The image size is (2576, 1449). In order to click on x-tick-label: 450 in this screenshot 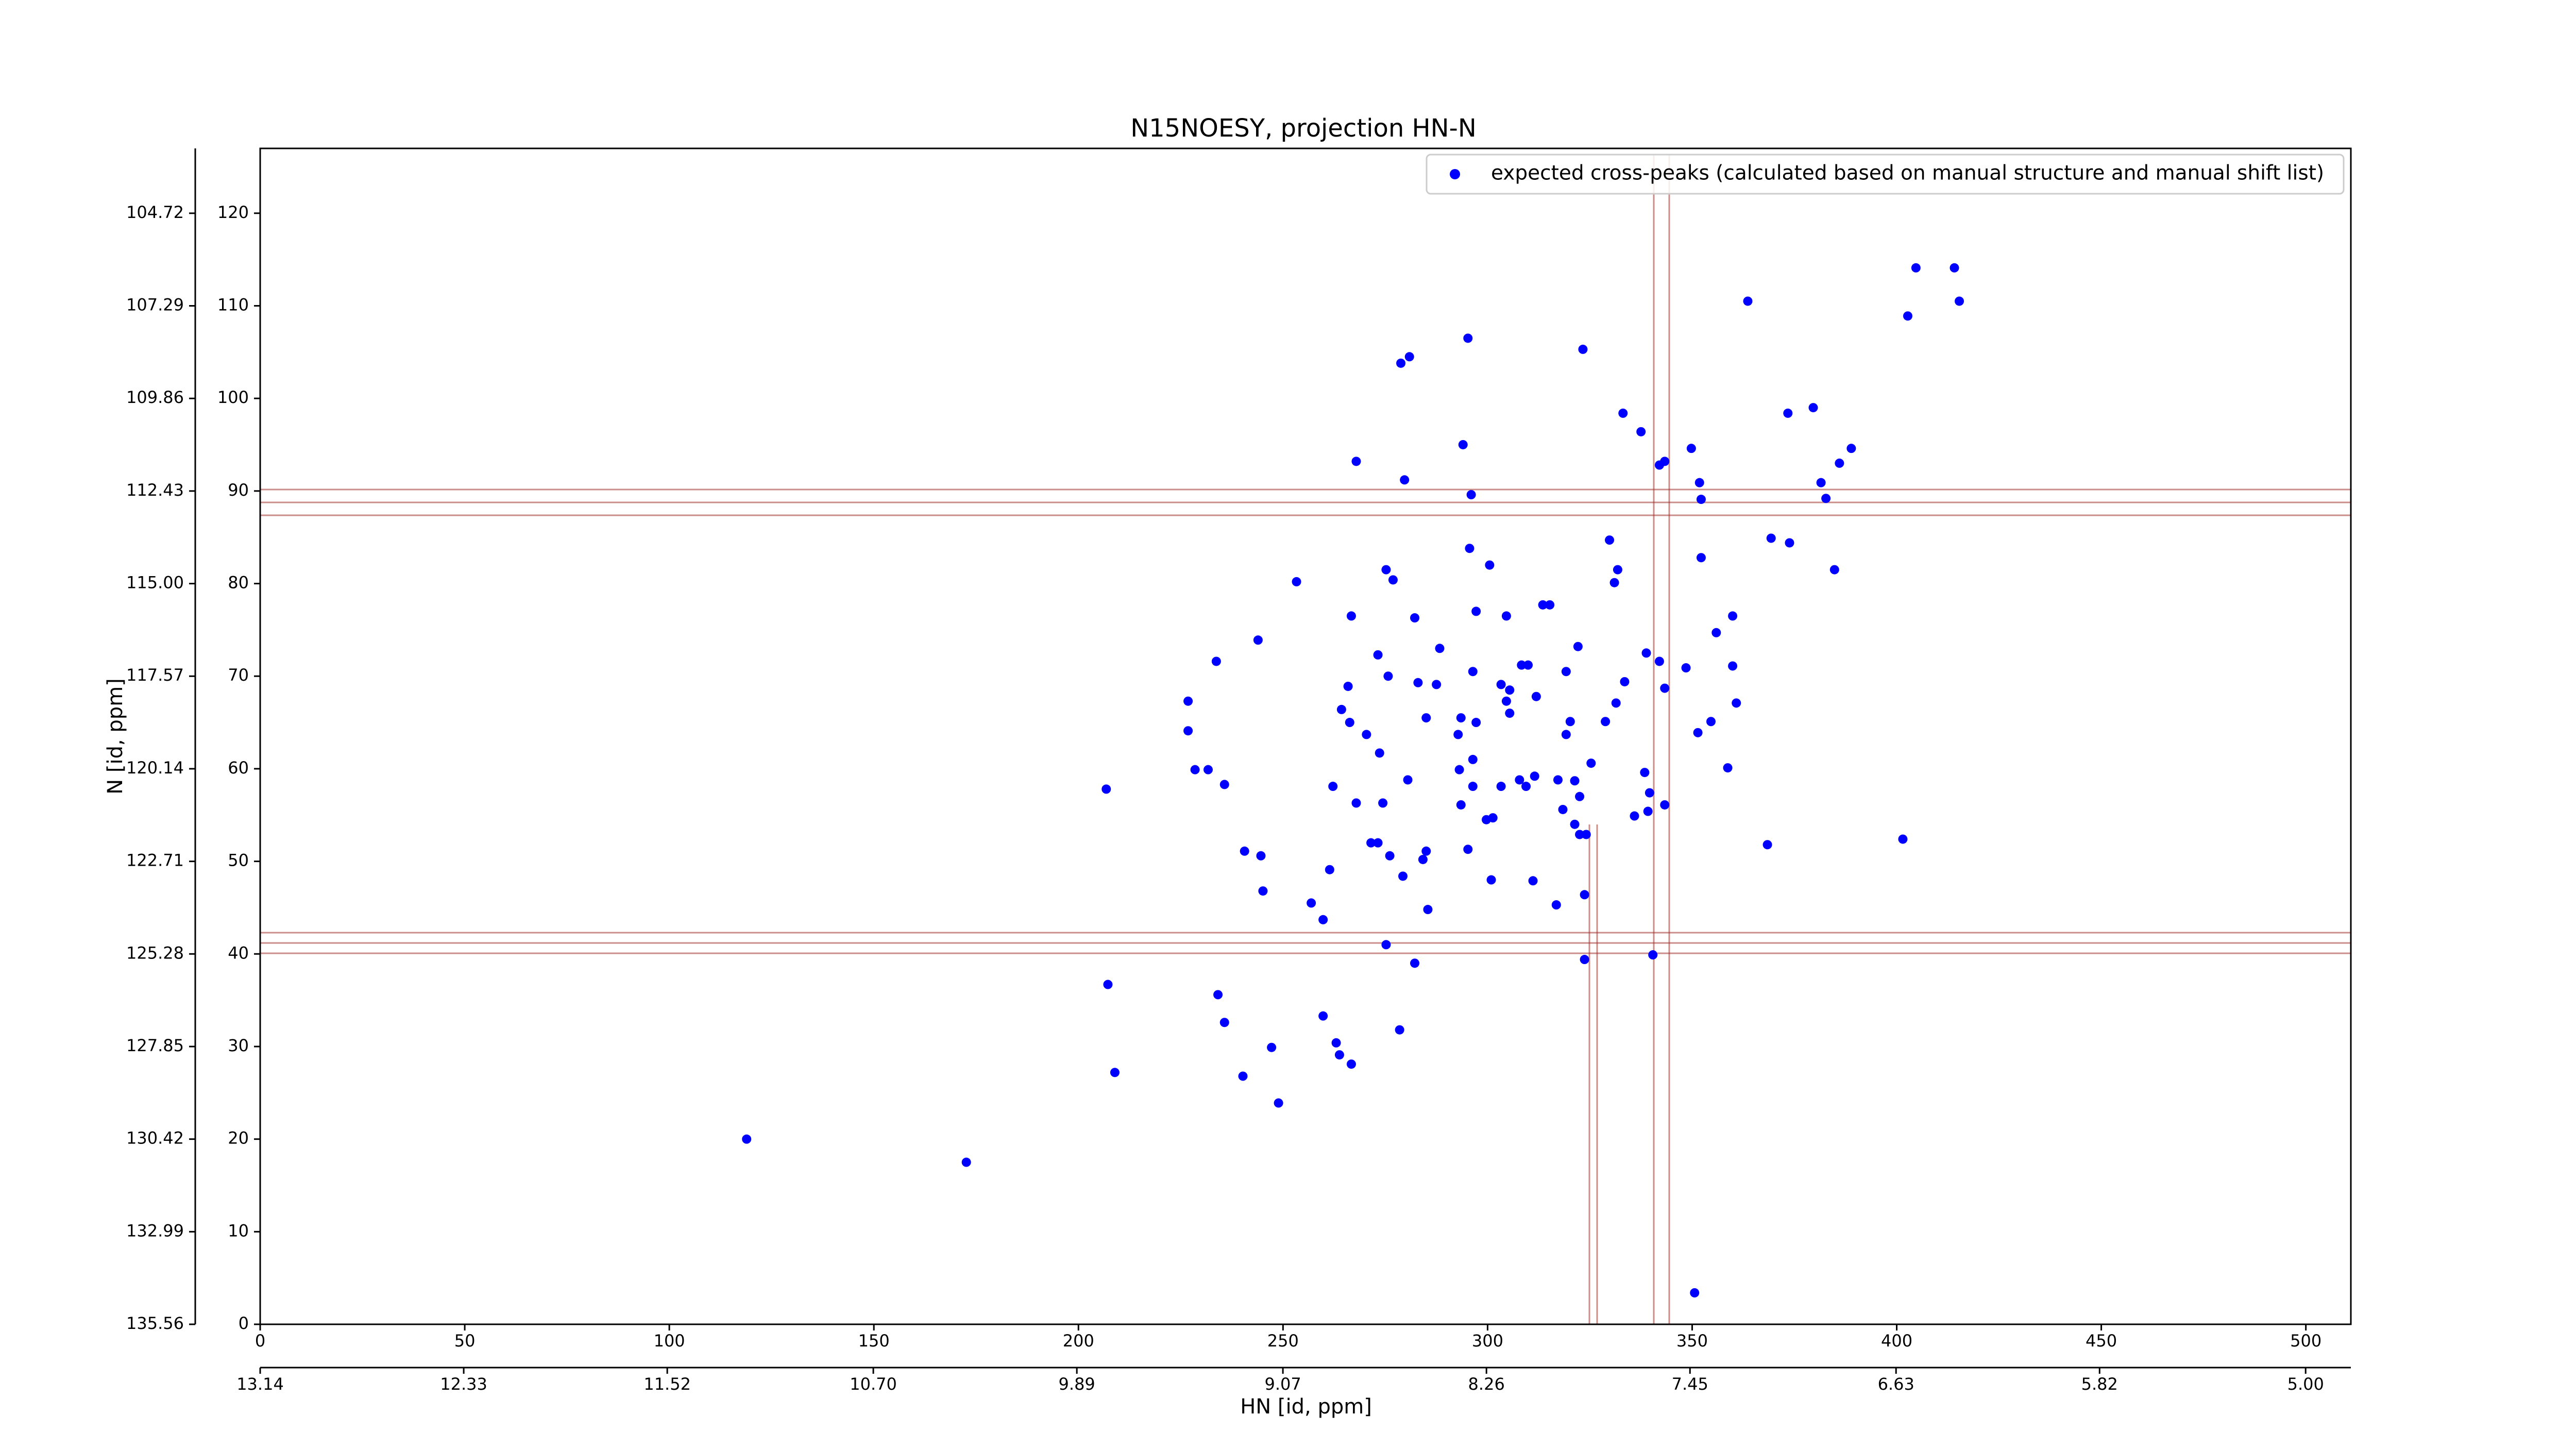, I will do `click(2101, 1341)`.